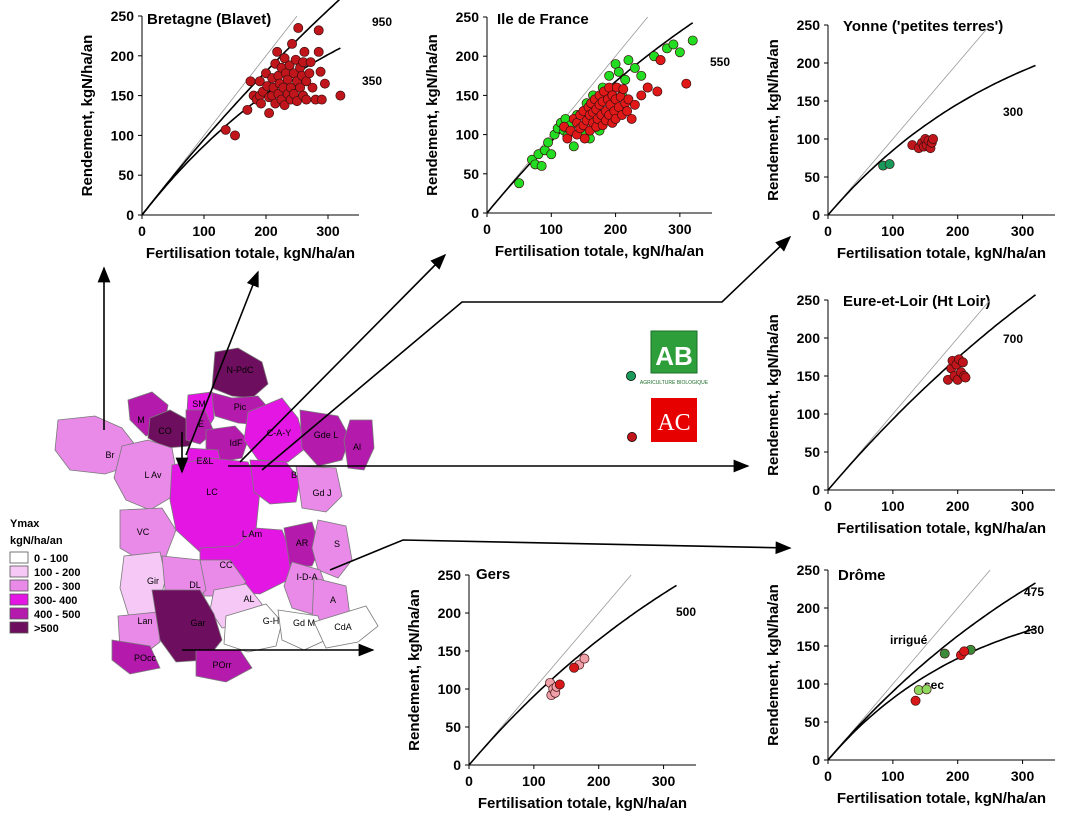 This screenshot has height=821, width=1083. What do you see at coordinates (632, 437) in the screenshot?
I see `ac-dot` at bounding box center [632, 437].